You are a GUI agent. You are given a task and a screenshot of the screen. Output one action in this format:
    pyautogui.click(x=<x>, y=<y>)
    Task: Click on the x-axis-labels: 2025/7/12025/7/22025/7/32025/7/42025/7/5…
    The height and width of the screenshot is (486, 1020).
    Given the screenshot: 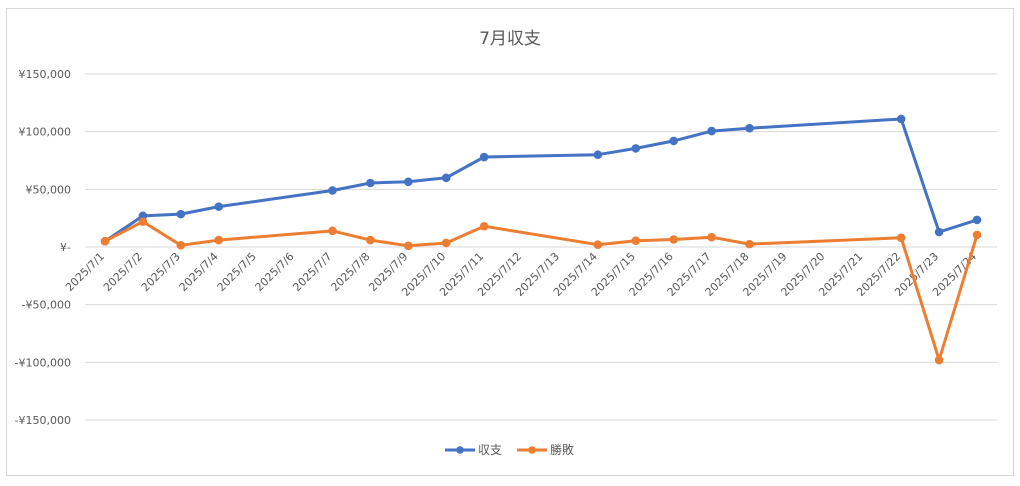 What is the action you would take?
    pyautogui.click(x=521, y=274)
    